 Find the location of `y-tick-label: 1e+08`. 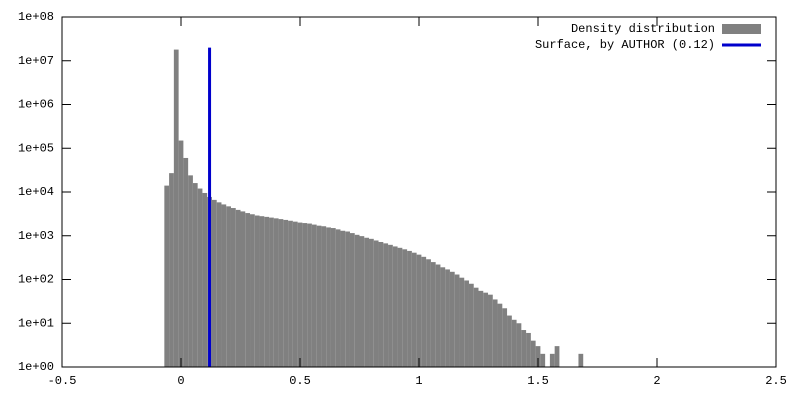

y-tick-label: 1e+08 is located at coordinates (36, 17).